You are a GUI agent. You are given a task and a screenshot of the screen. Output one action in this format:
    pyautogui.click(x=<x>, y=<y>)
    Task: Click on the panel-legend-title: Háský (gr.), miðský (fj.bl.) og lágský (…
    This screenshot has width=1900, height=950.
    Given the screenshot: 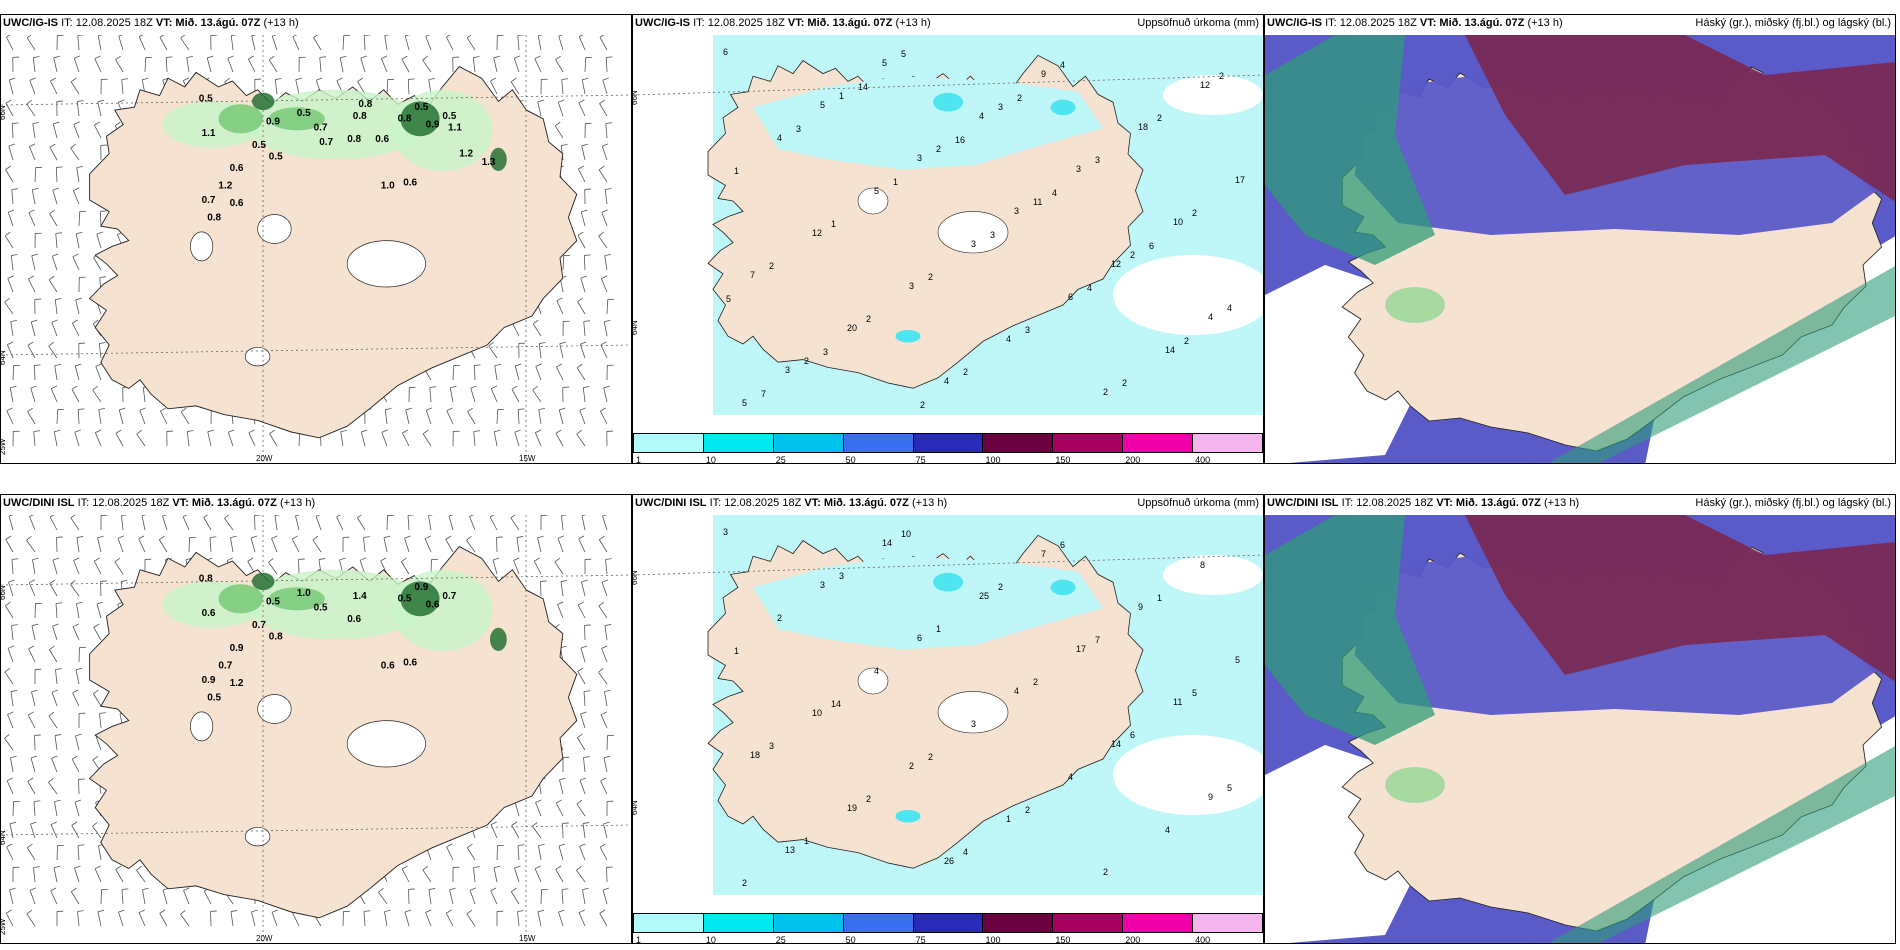 What is the action you would take?
    pyautogui.click(x=1793, y=23)
    